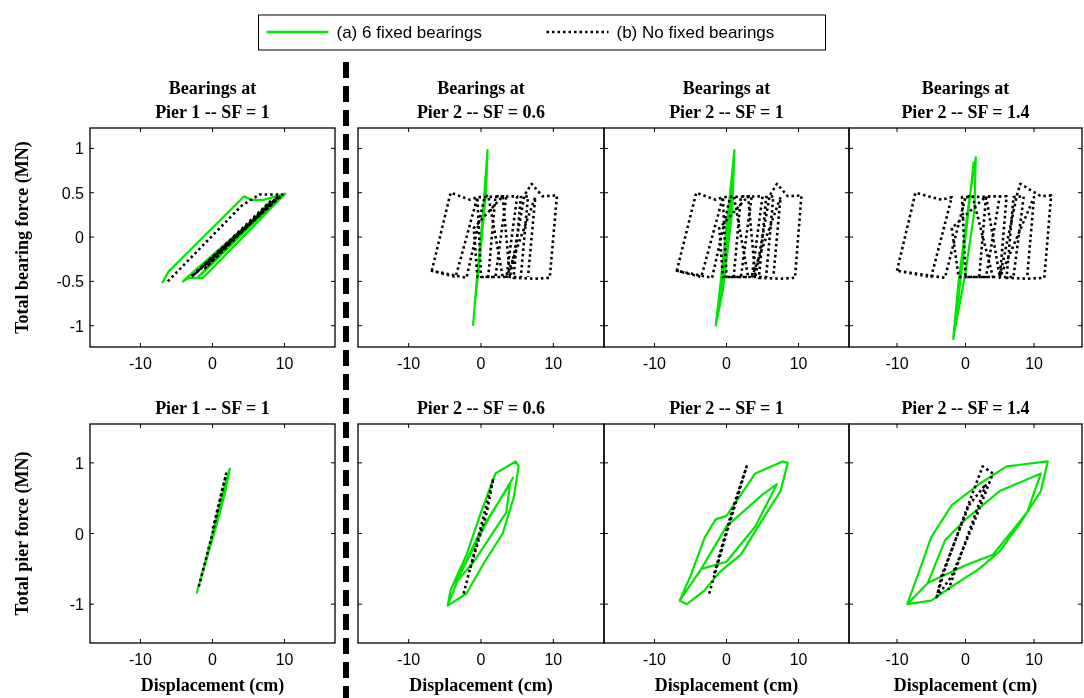  What do you see at coordinates (212, 408) in the screenshot?
I see `chart-title: Pier 1 -- SF = 1` at bounding box center [212, 408].